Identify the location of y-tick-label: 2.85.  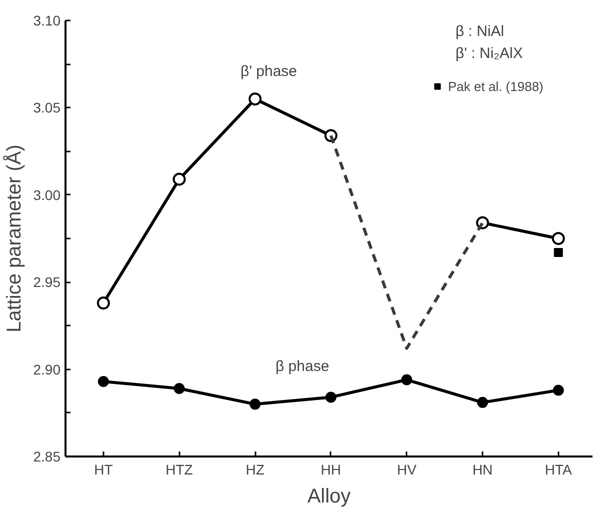
(47, 456).